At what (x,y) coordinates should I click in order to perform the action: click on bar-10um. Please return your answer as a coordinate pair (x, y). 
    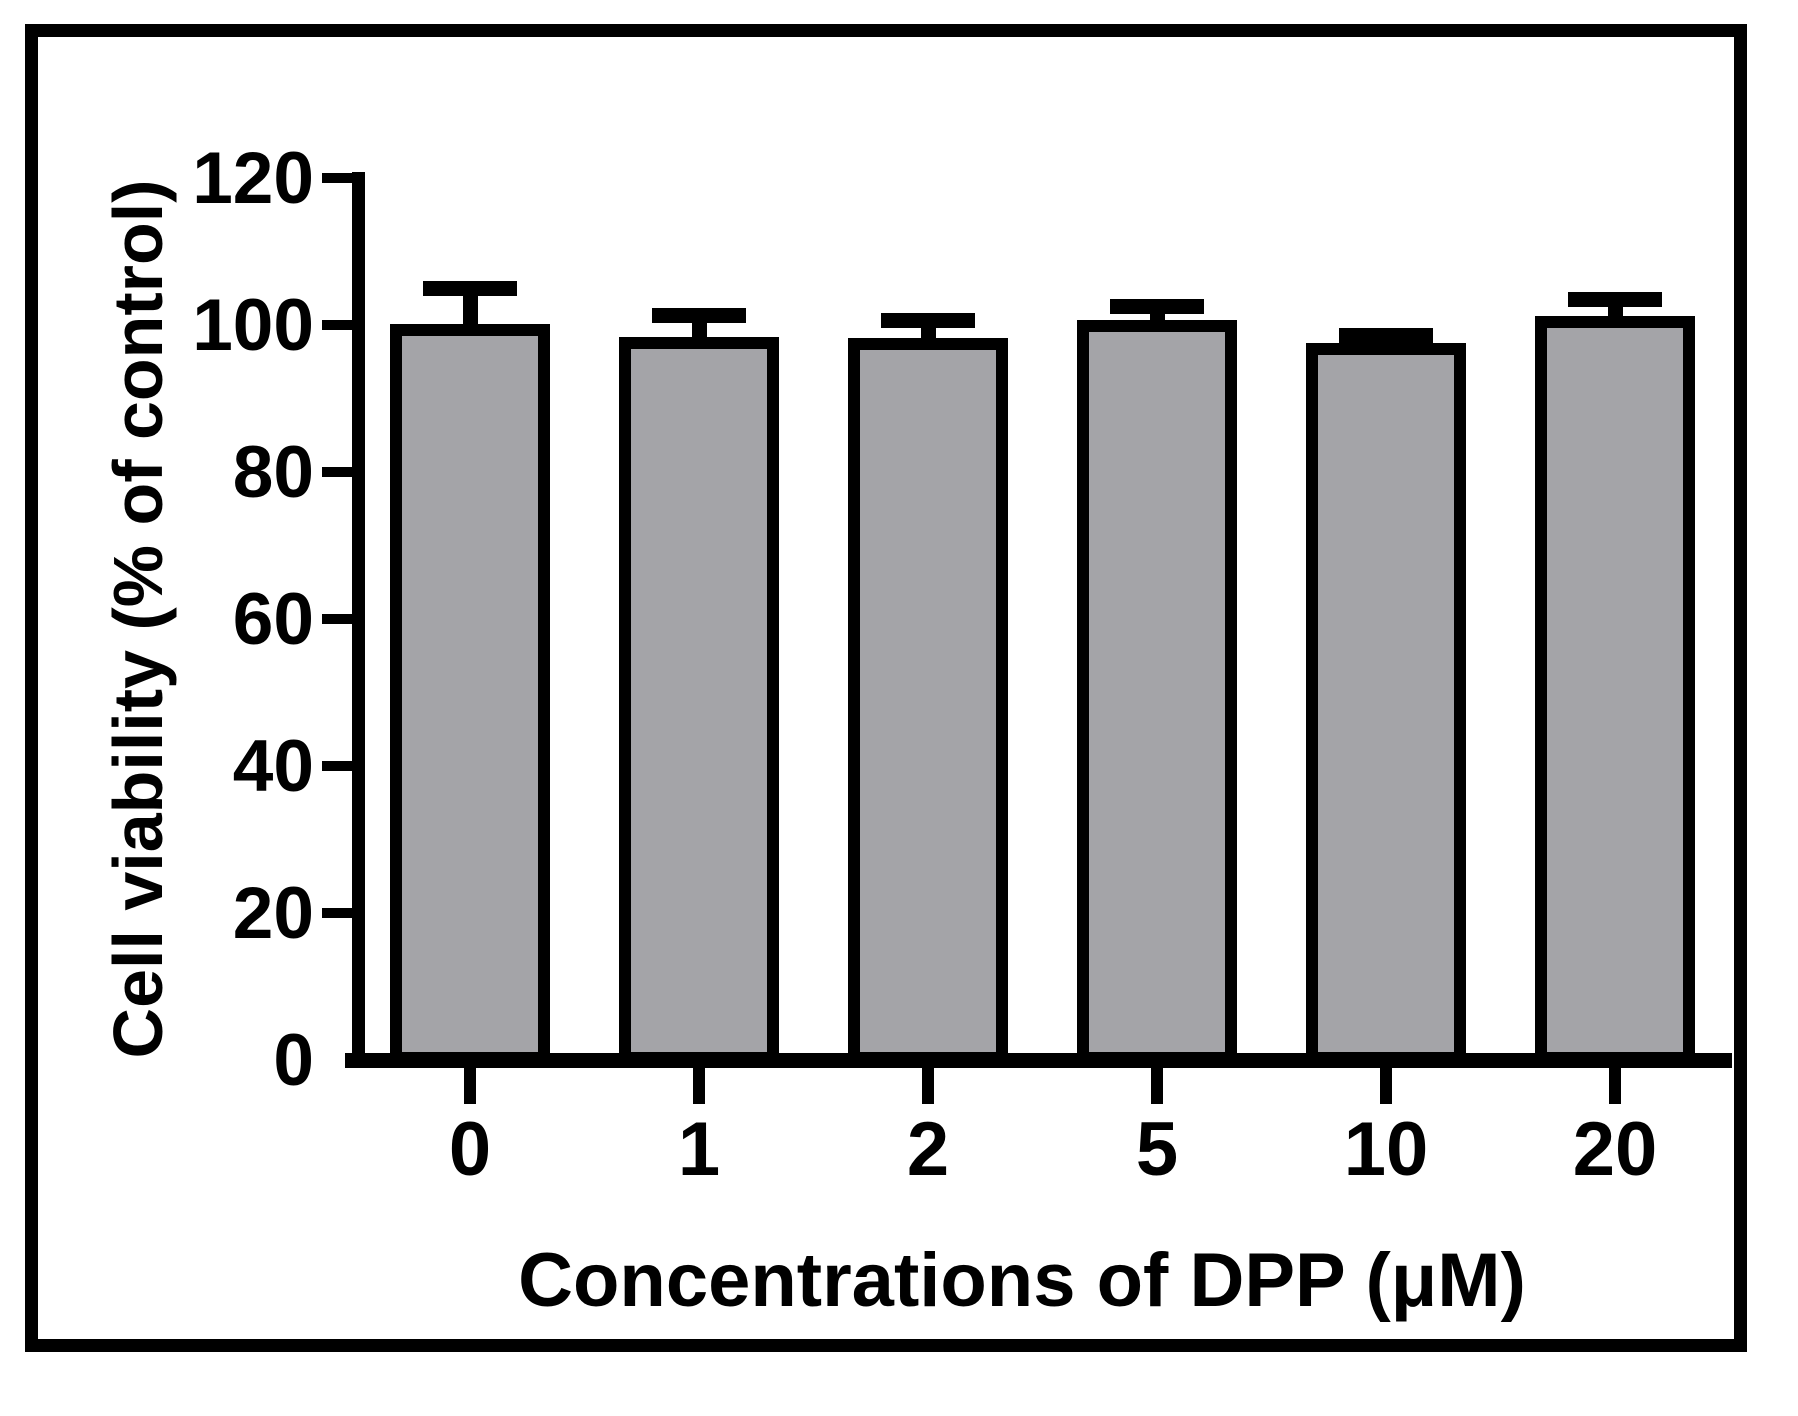
    Looking at the image, I should click on (1386, 703).